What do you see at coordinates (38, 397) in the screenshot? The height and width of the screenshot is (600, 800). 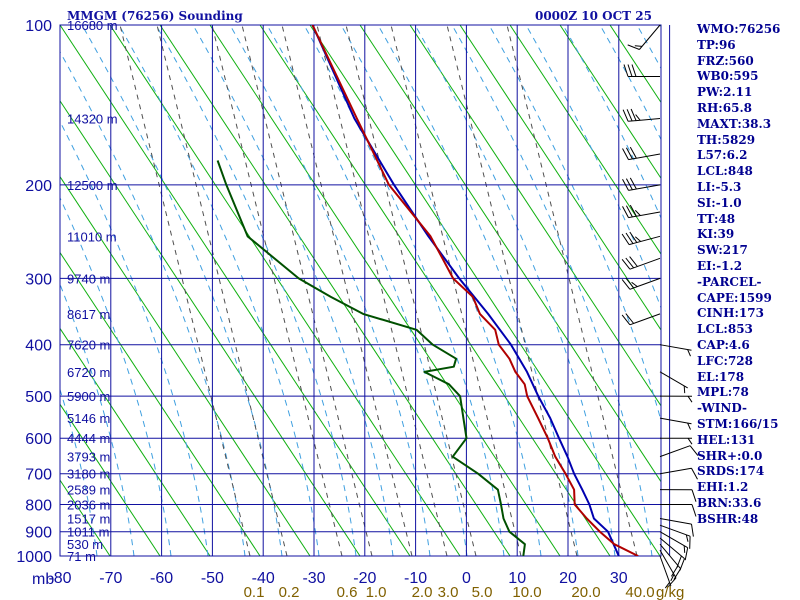 I see `pressure-label: 500` at bounding box center [38, 397].